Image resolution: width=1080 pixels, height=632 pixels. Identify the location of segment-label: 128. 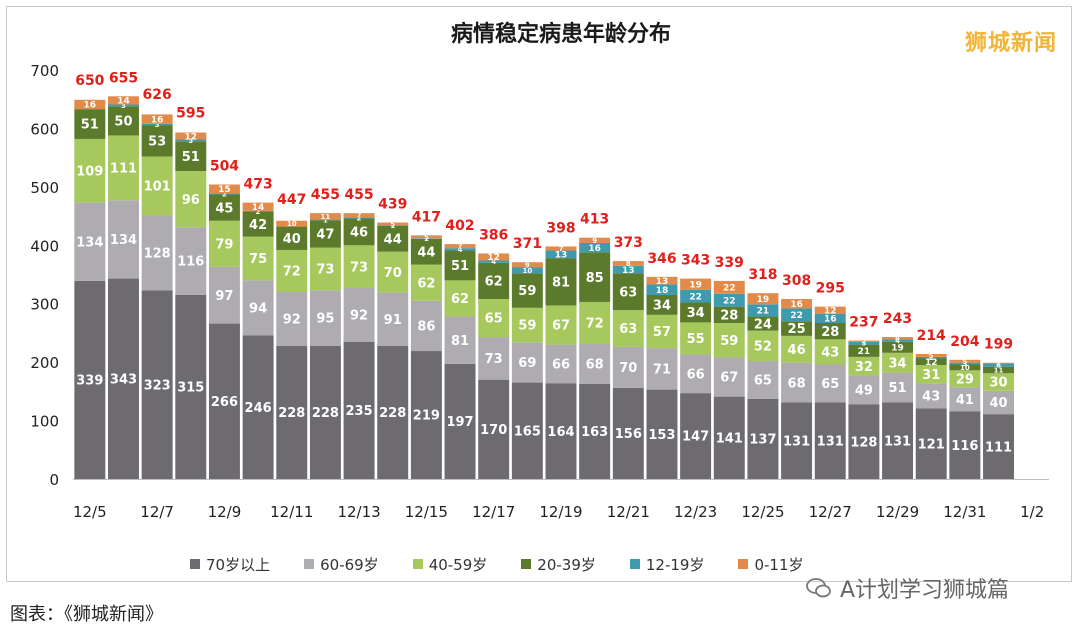
(863, 442).